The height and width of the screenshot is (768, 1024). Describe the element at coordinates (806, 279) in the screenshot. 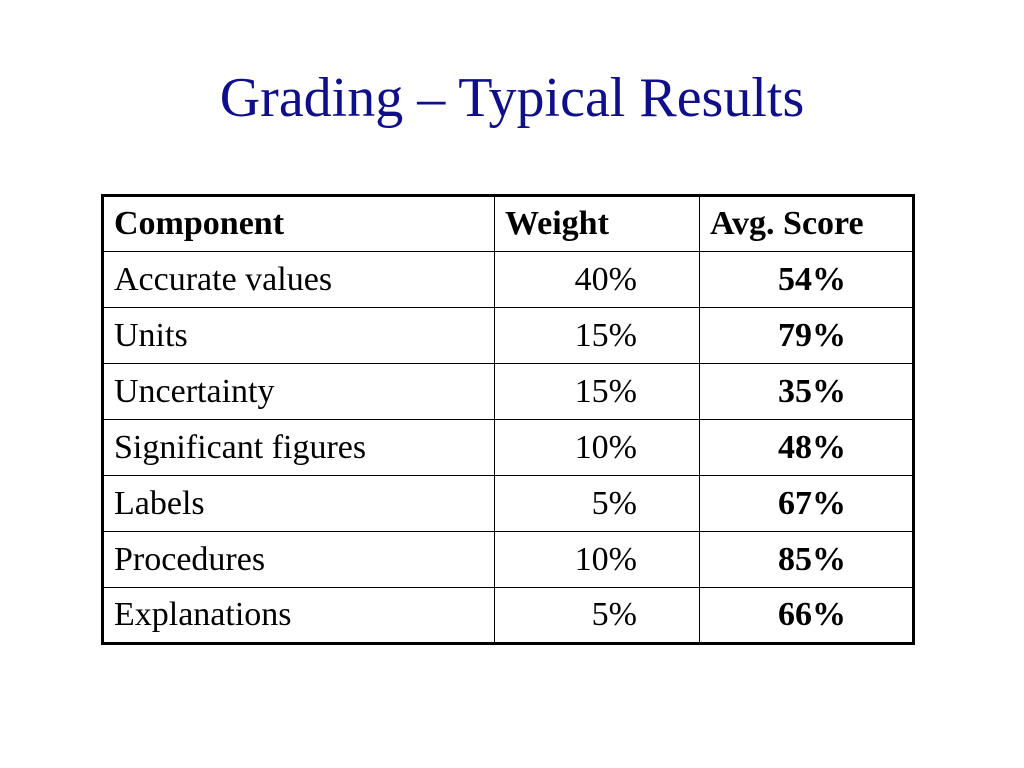

I see `score-cell: 54%` at that location.